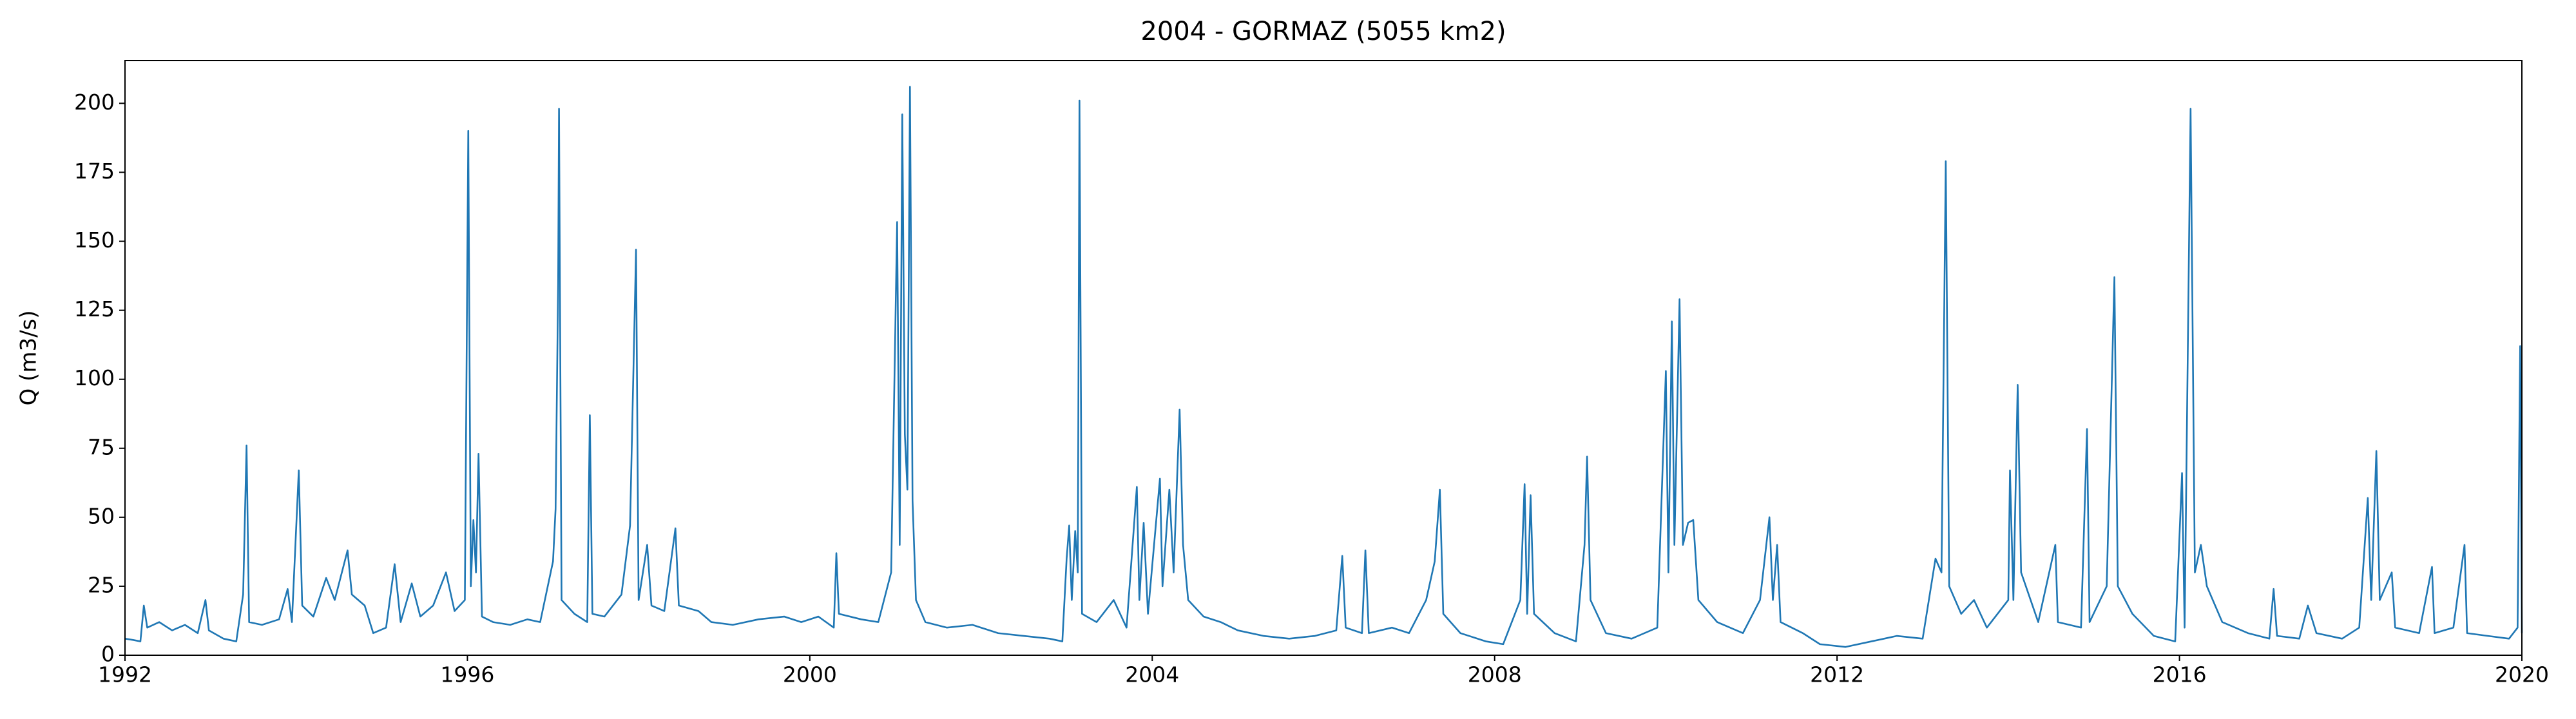  What do you see at coordinates (94, 240) in the screenshot?
I see `y-tick-label: 150` at bounding box center [94, 240].